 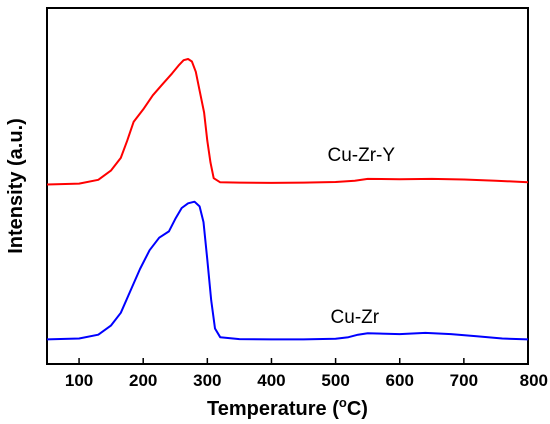 I want to click on x-axis-title-unit: C), so click(x=357, y=409).